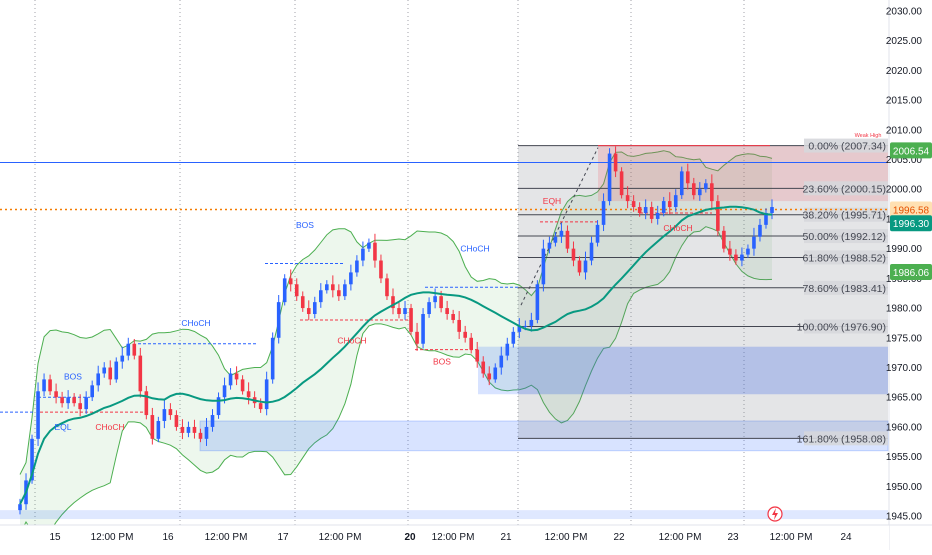 The width and height of the screenshot is (932, 555). I want to click on x-tick-label: 24, so click(846, 537).